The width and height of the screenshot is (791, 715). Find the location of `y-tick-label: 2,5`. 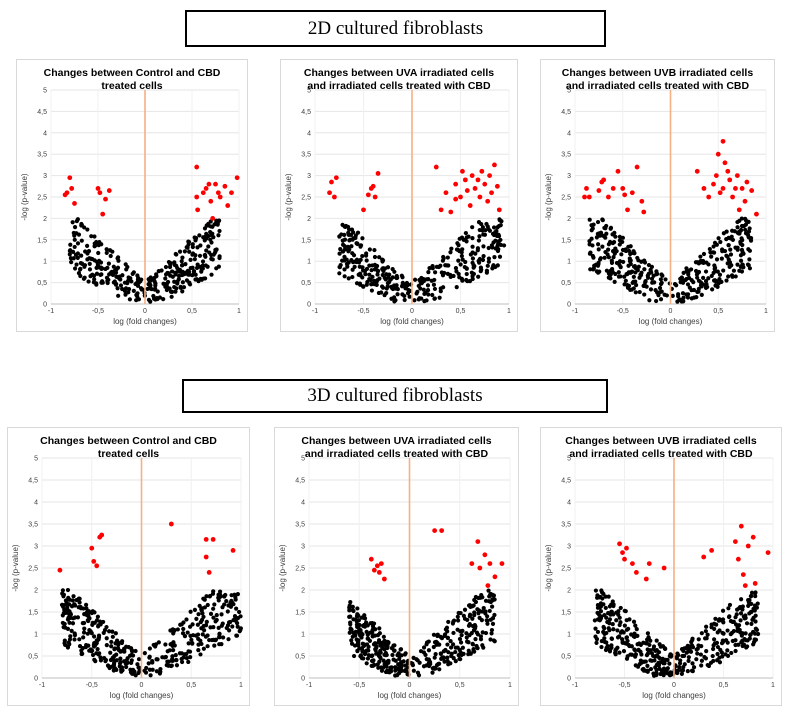

y-tick-label: 2,5 is located at coordinates (566, 198).